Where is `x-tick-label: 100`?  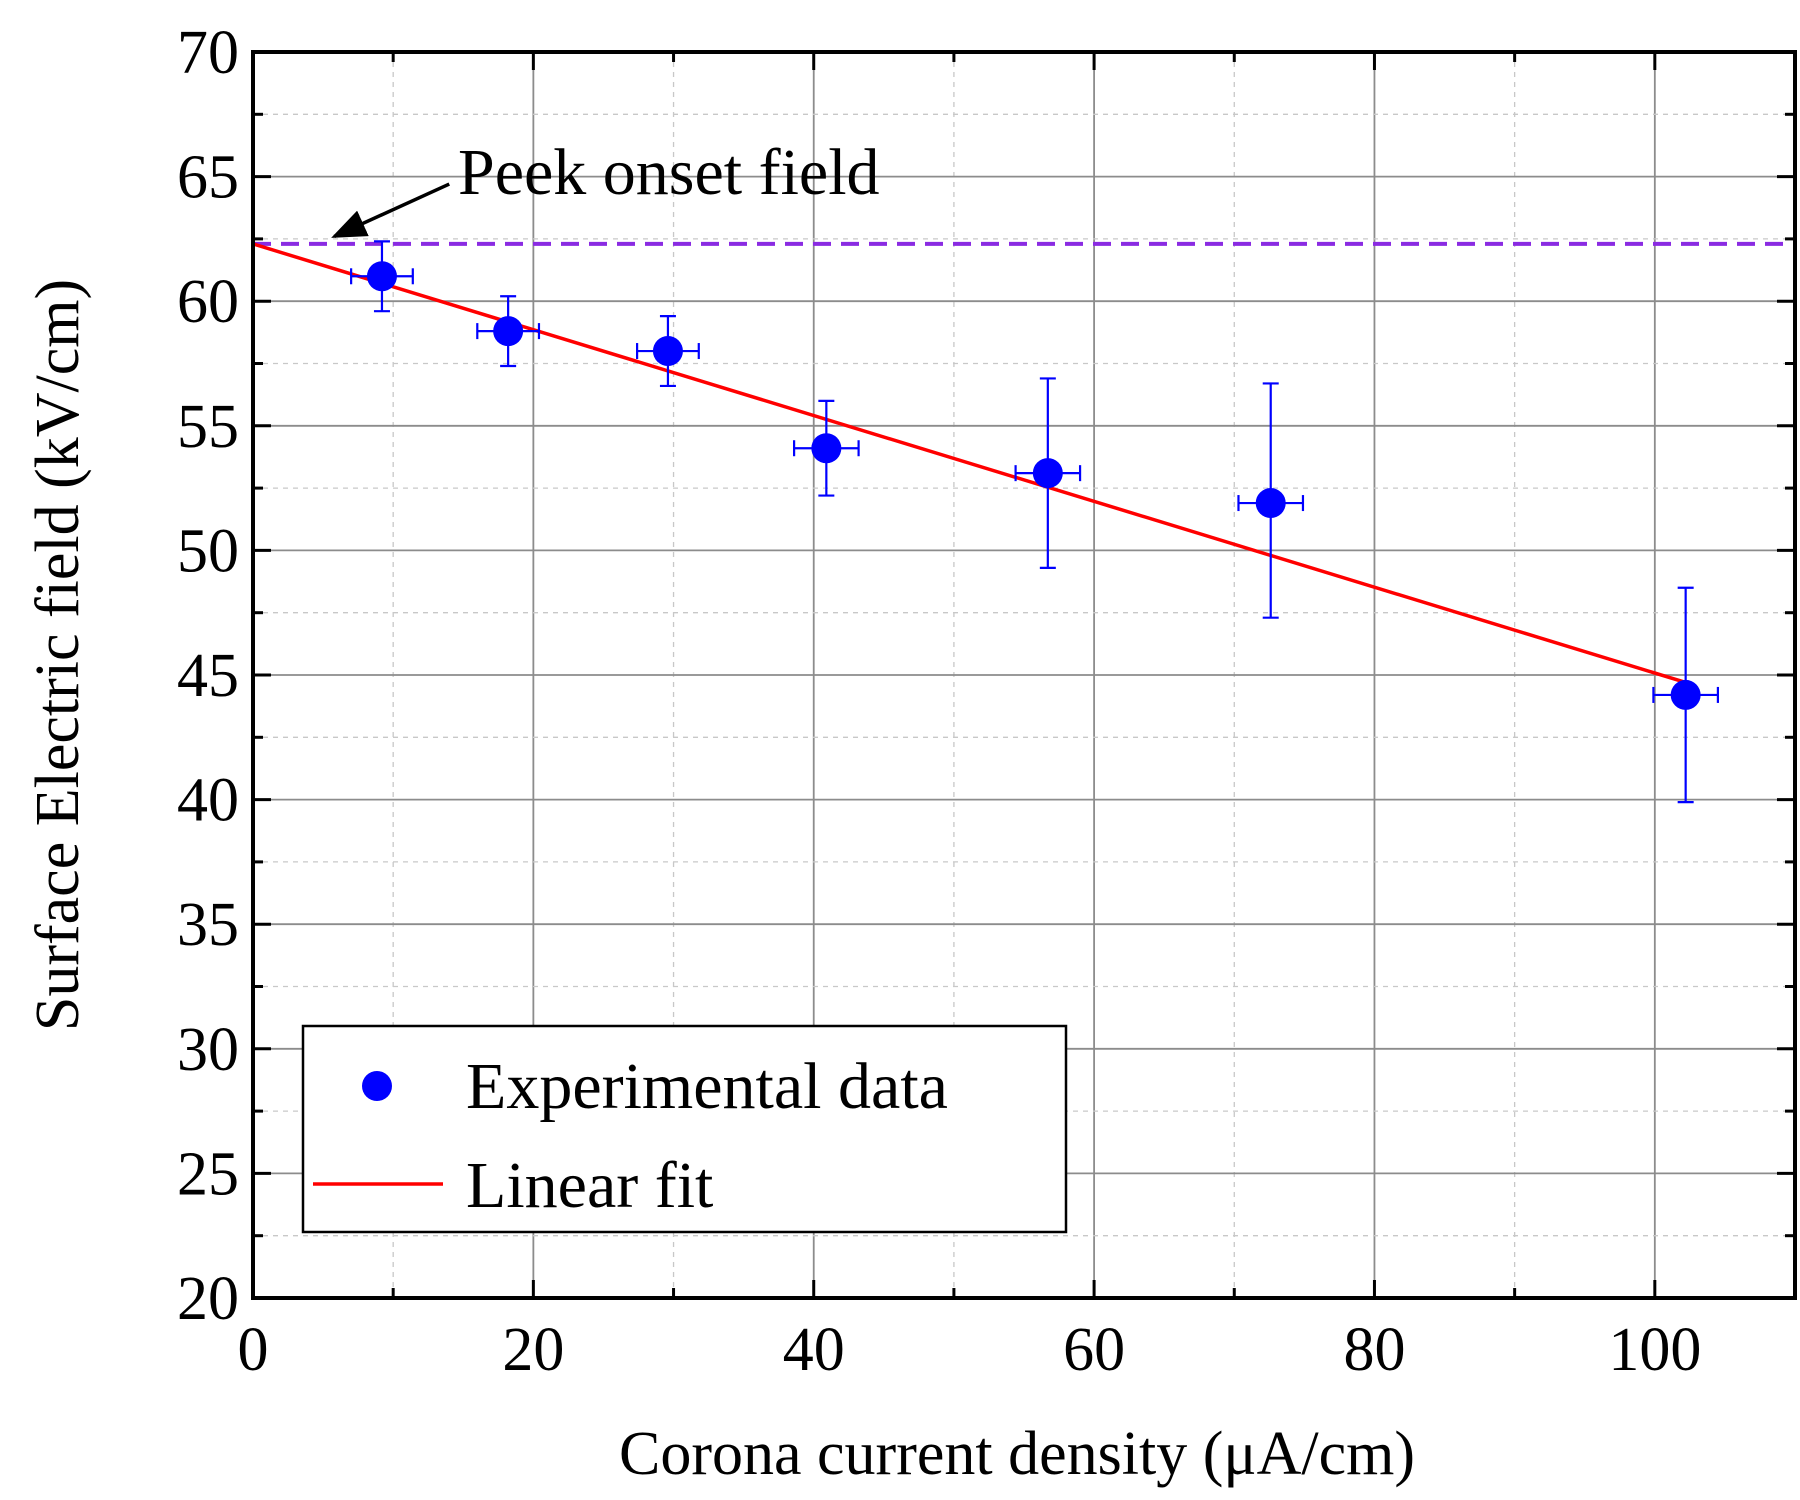 x-tick-label: 100 is located at coordinates (1654, 1350).